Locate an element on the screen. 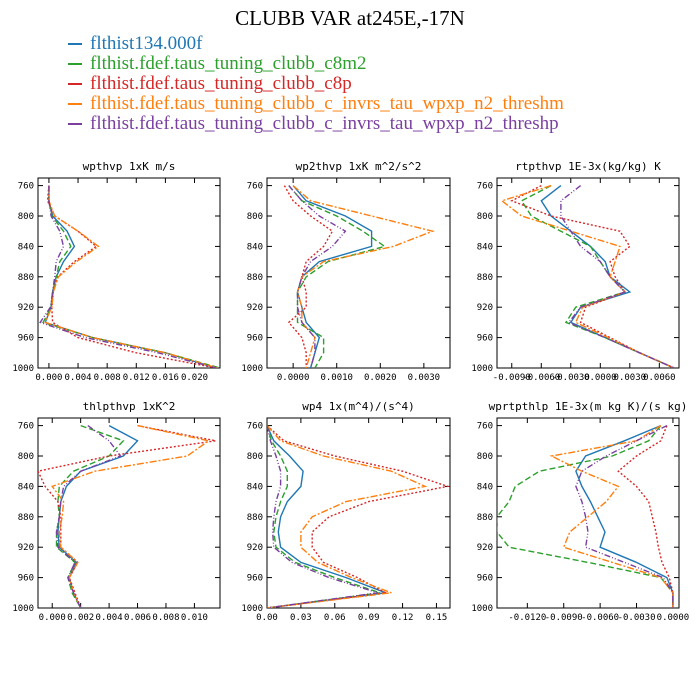 The image size is (700, 700). x-tick-label: 0.09 is located at coordinates (369, 618).